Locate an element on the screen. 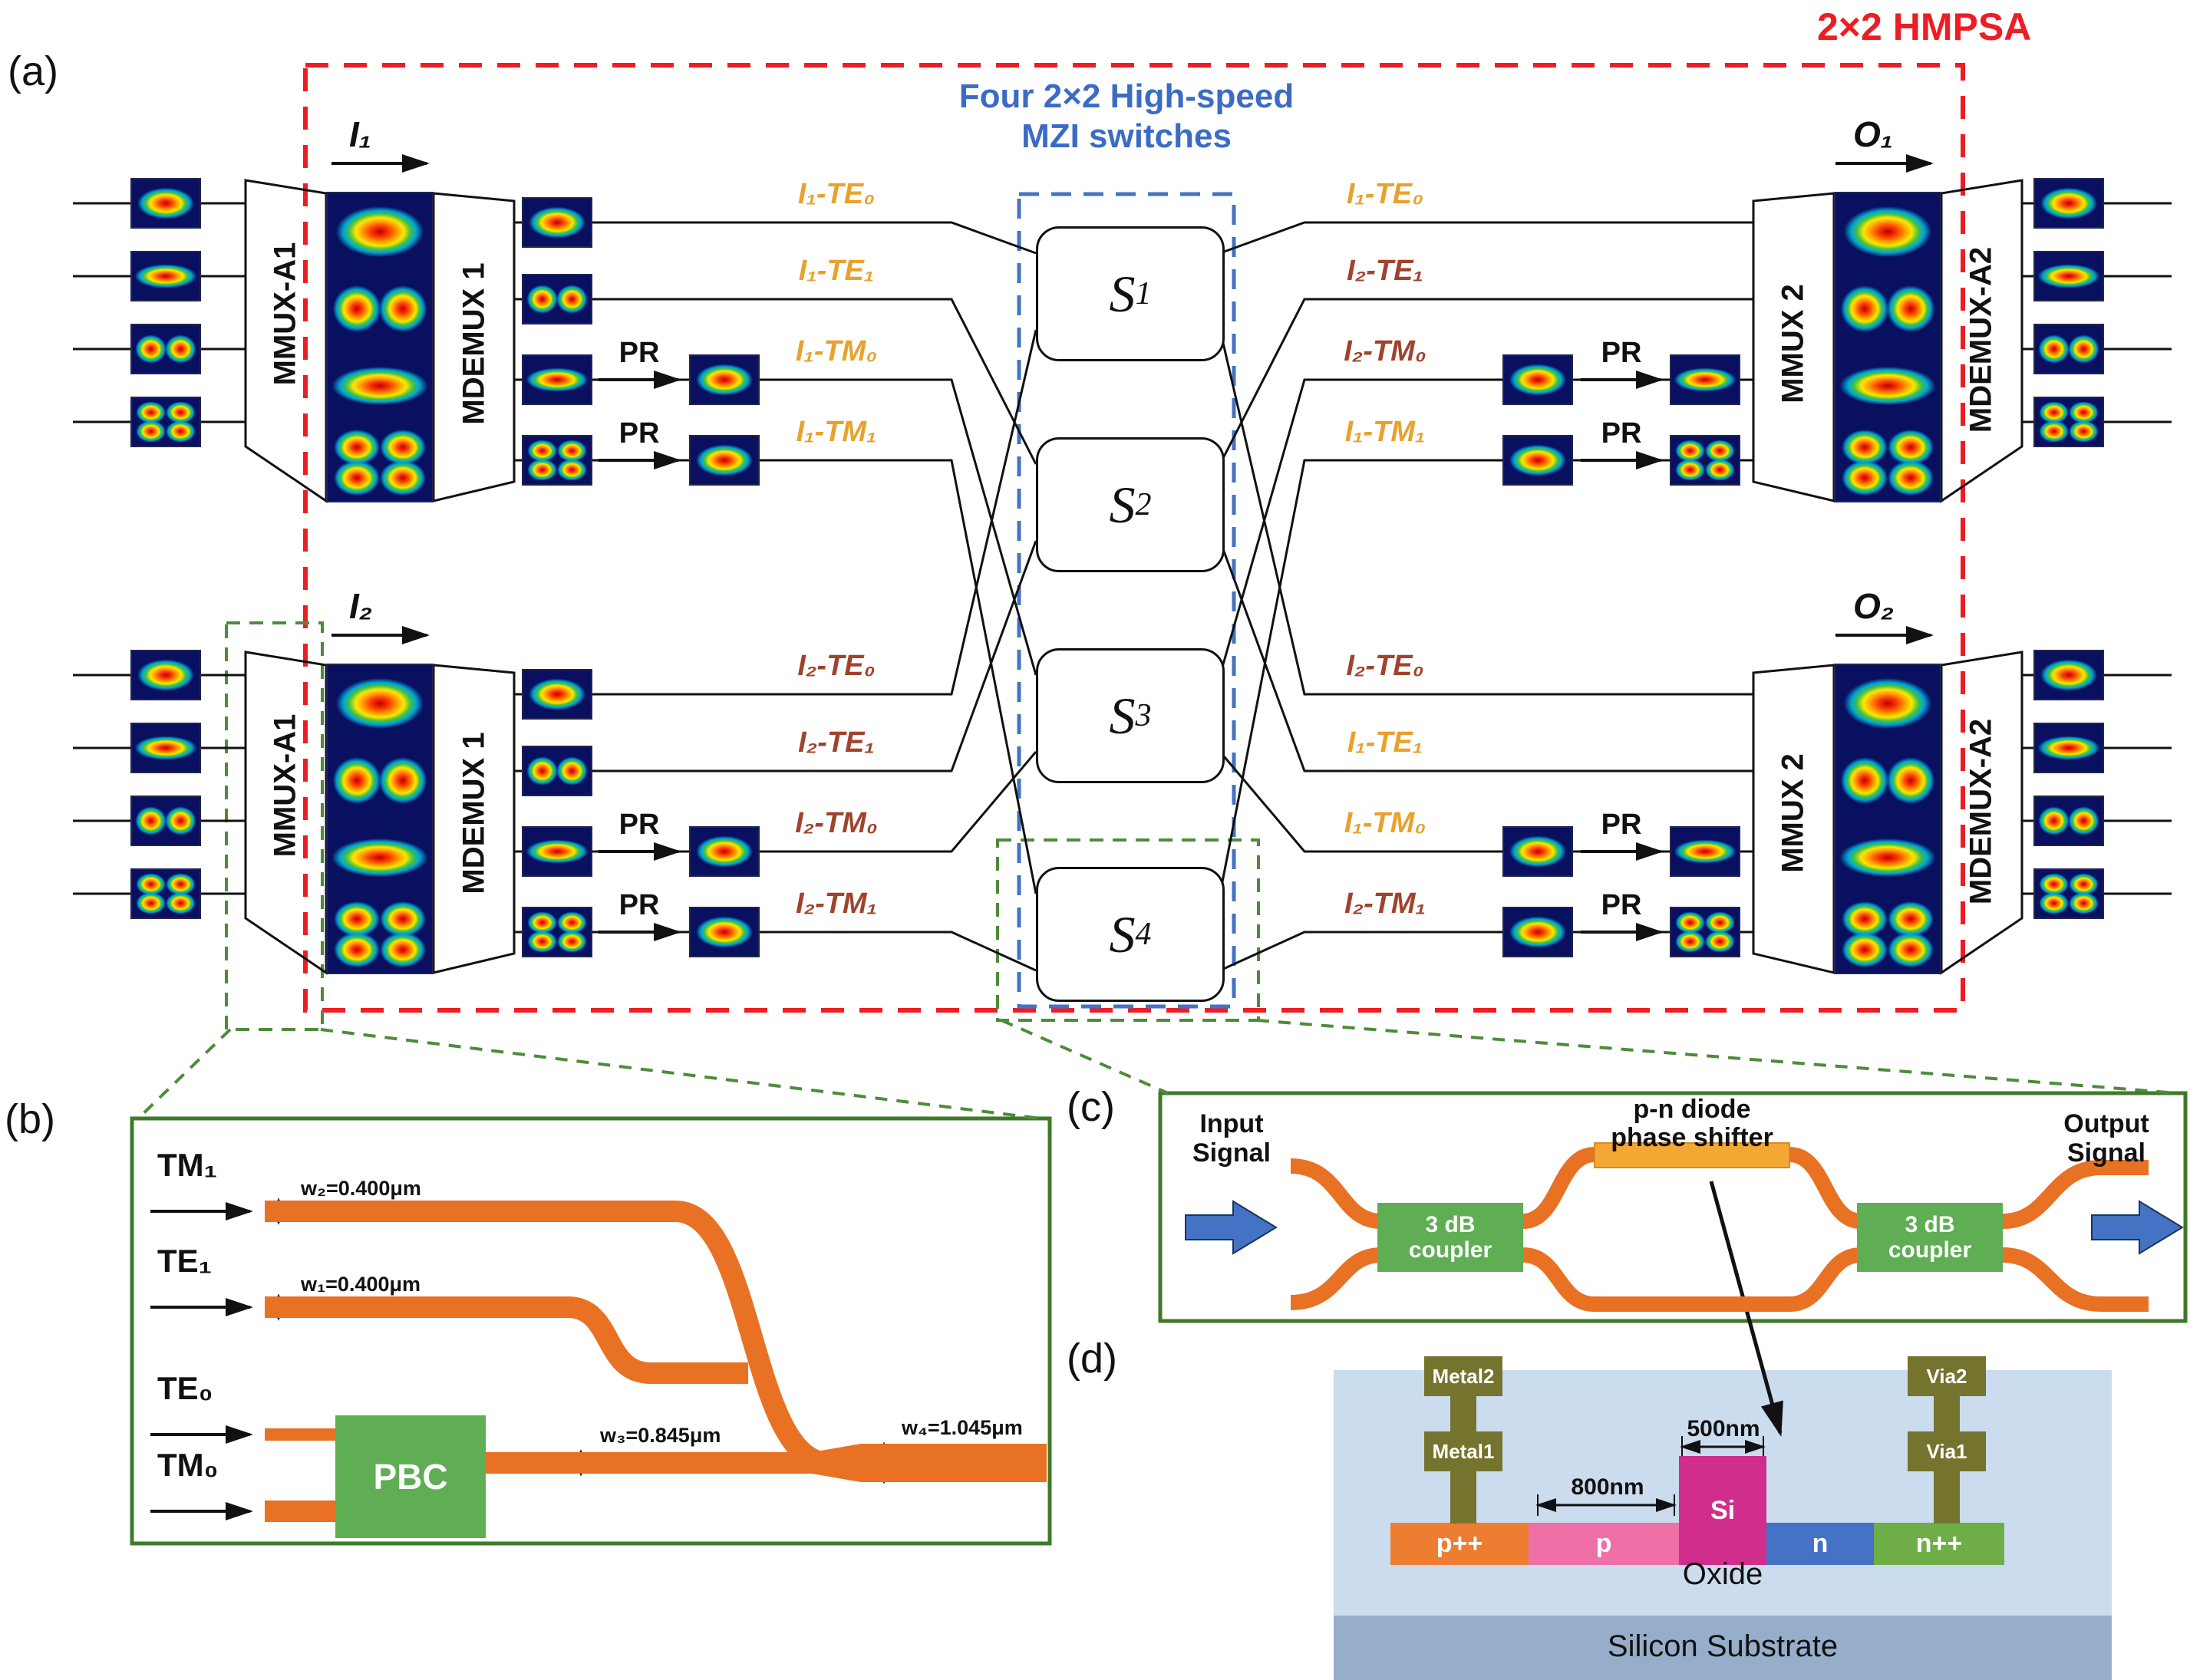 The image size is (2190, 1680). panel-b-label: (b) is located at coordinates (30, 1119).